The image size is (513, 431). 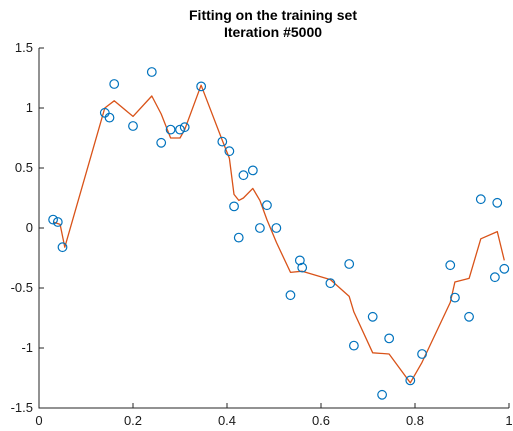 I want to click on y-tick-label: -0.5, so click(x=22, y=287).